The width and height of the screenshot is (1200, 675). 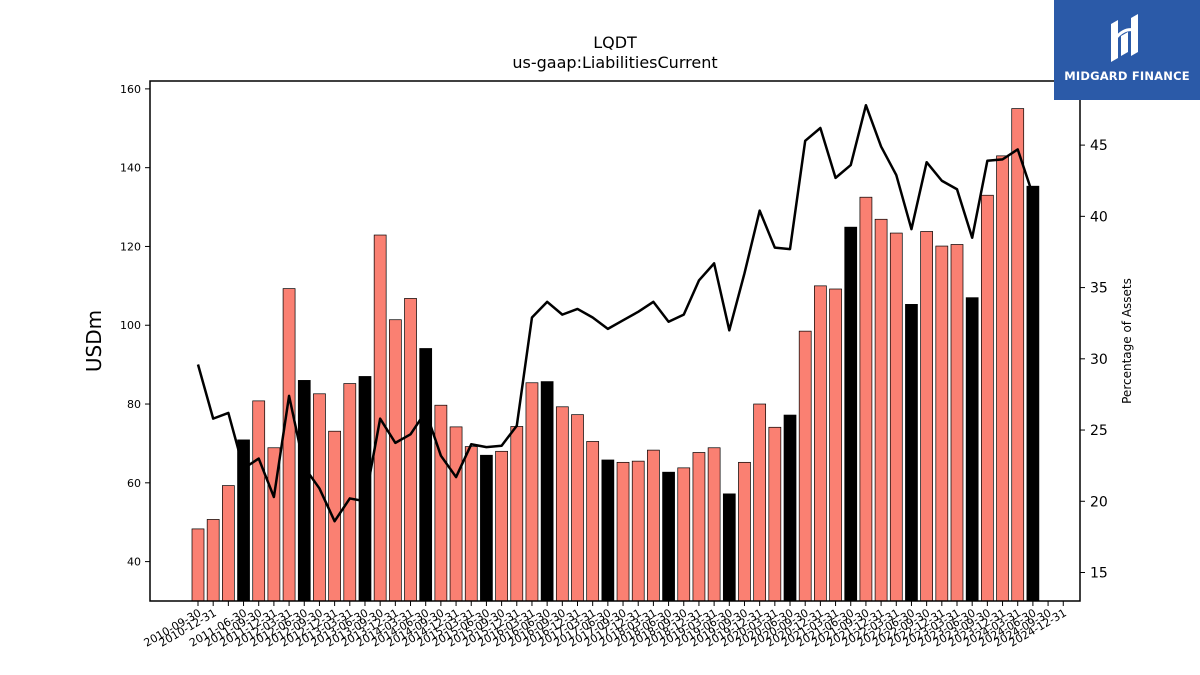 I want to click on y-tick-label: 40, so click(x=134, y=562).